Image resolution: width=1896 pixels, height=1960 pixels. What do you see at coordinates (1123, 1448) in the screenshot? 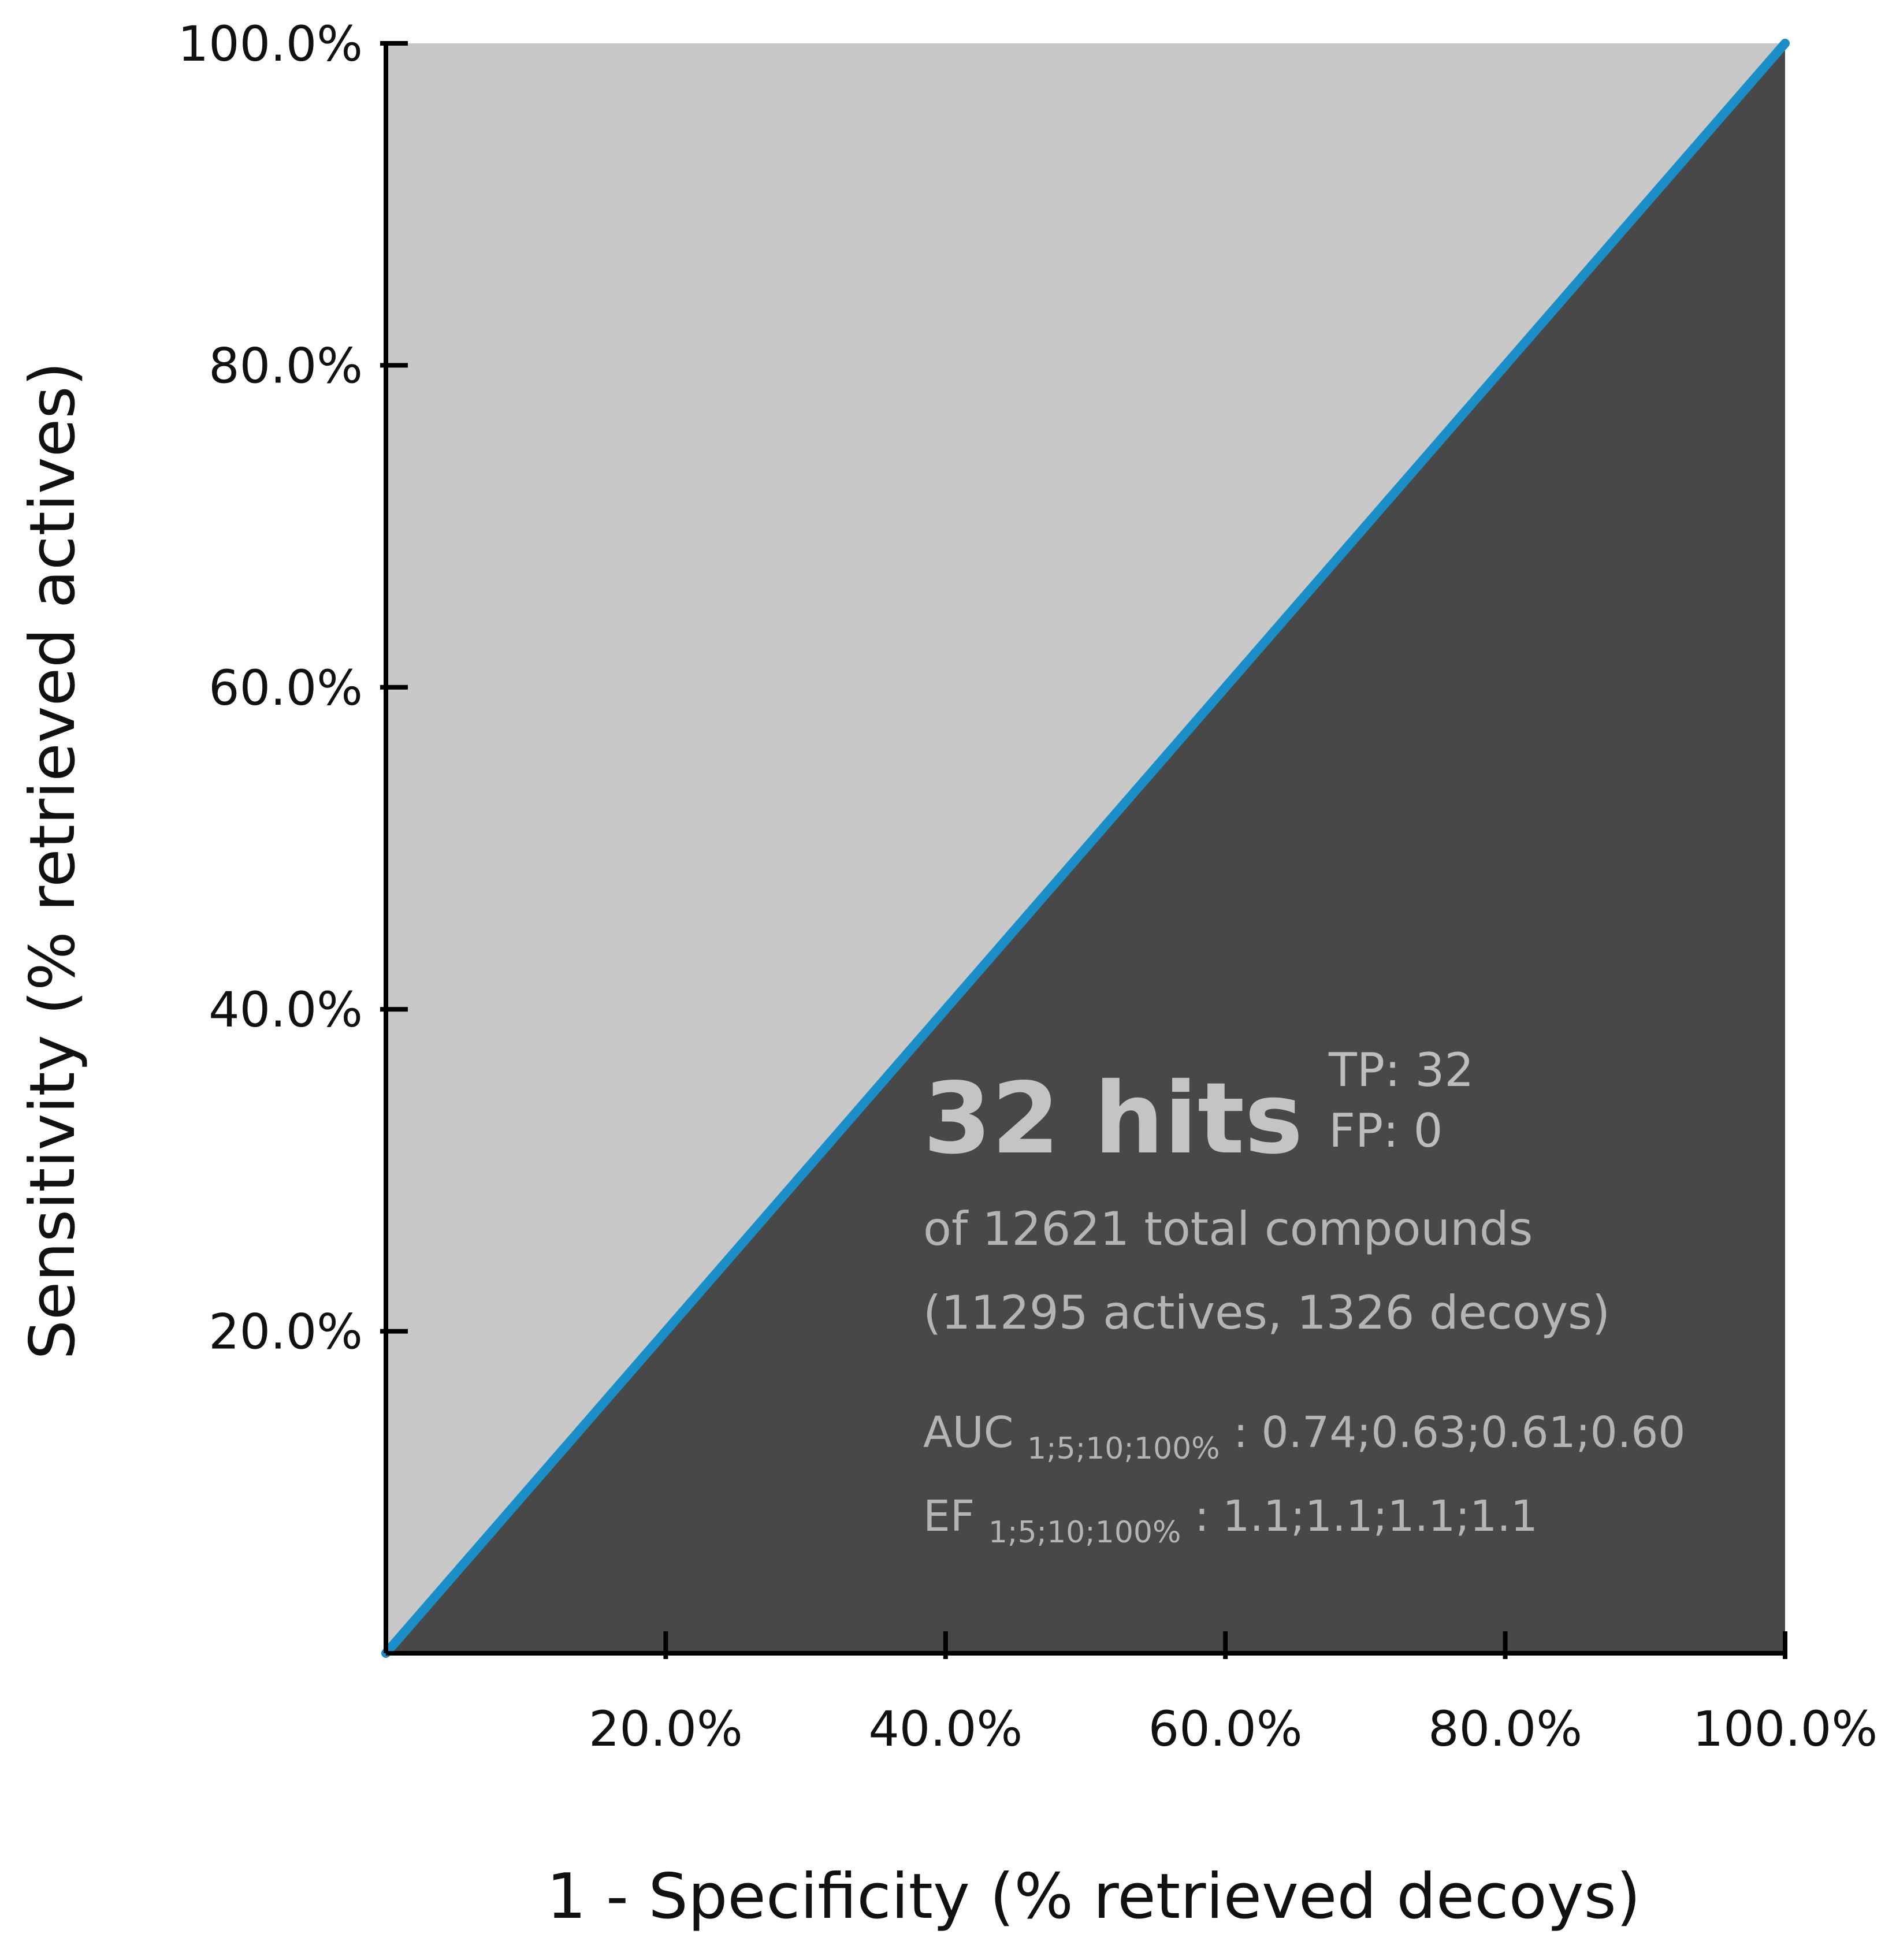
I see `auc-subscript: 1;5;10;100%` at bounding box center [1123, 1448].